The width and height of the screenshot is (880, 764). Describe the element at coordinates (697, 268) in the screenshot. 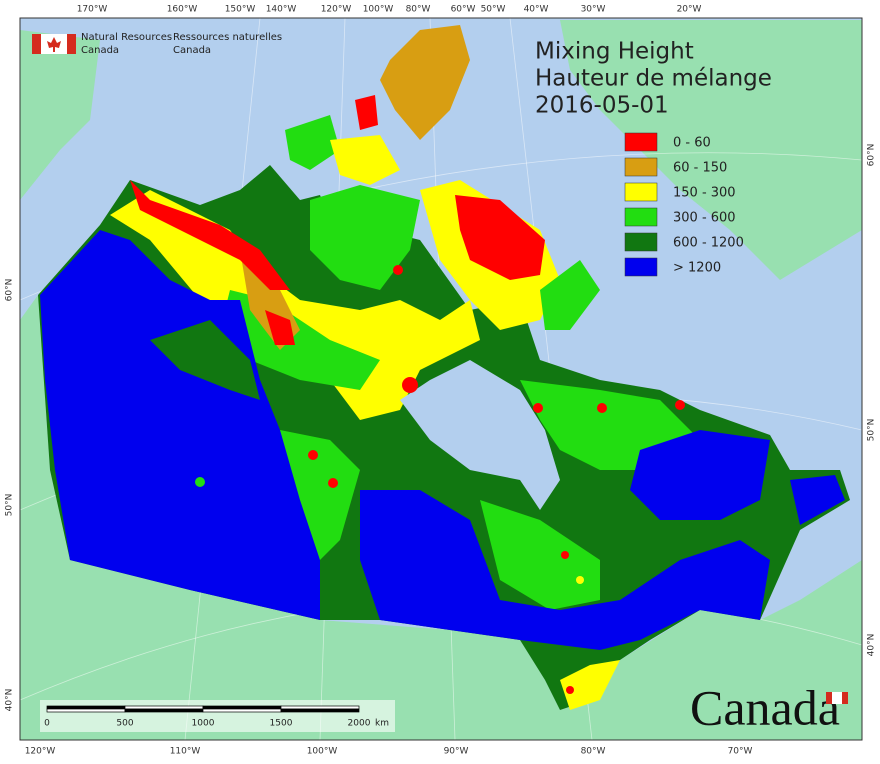

I see `legend-label: > 1200` at that location.